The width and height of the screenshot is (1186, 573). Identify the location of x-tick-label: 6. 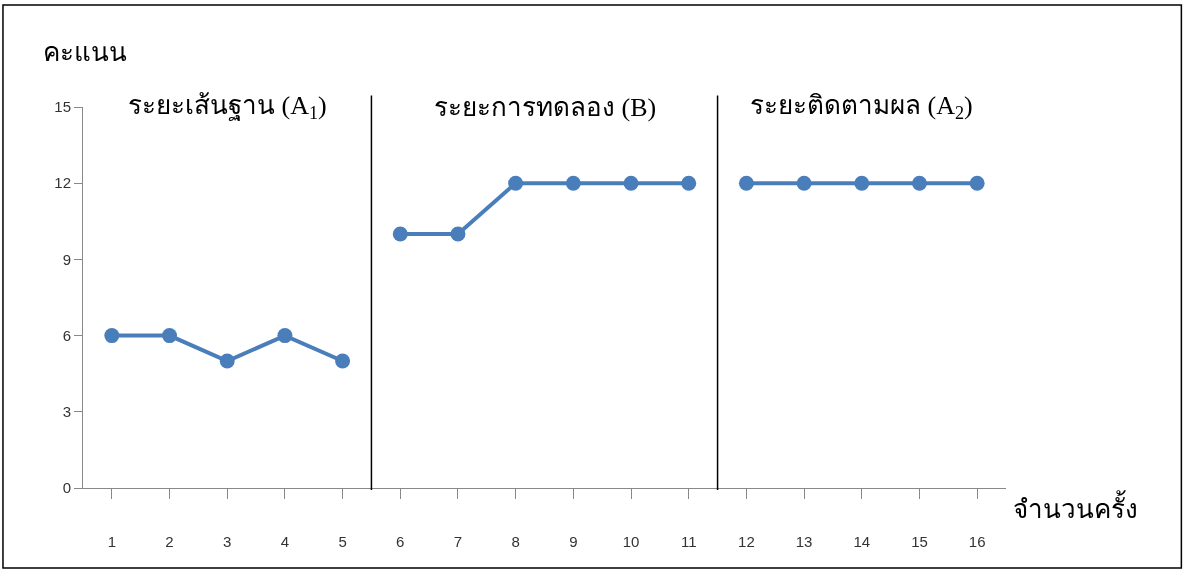
(400, 541).